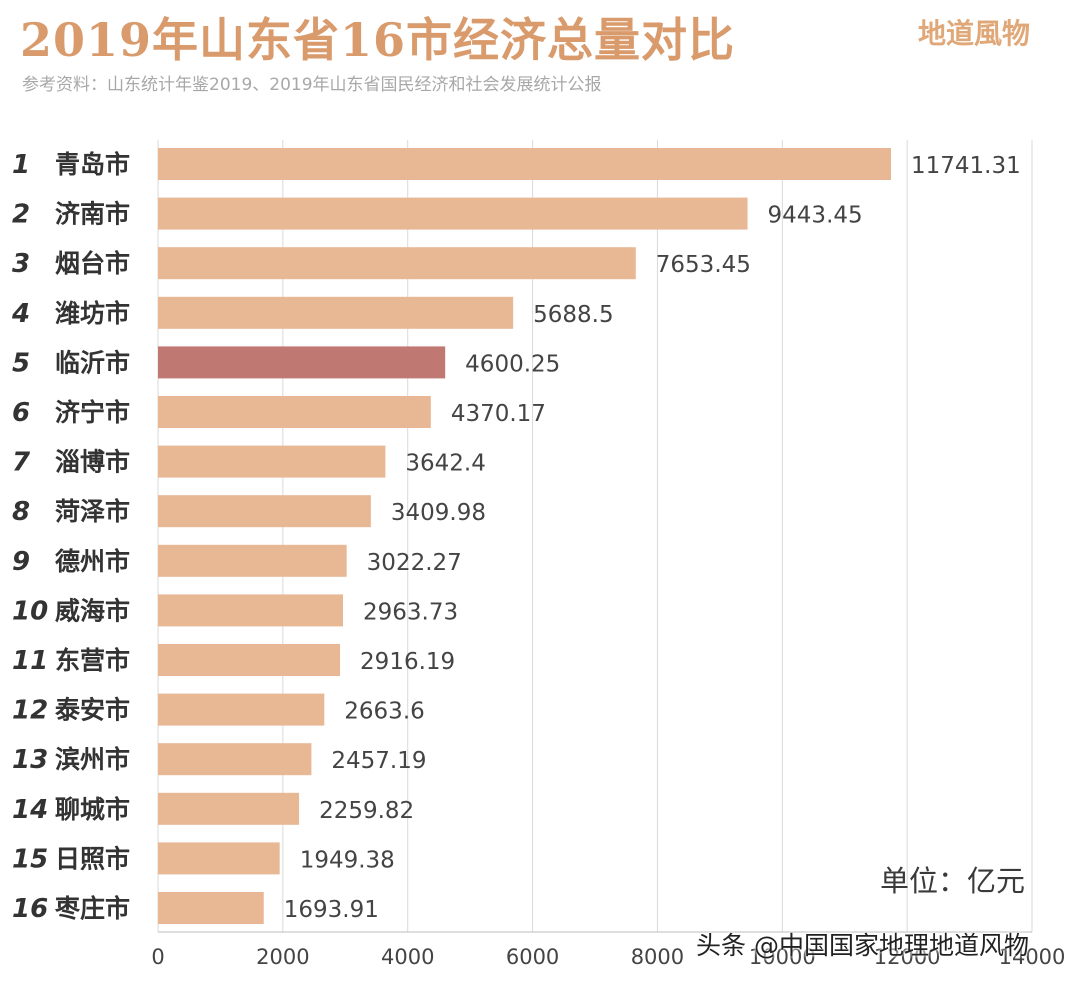  What do you see at coordinates (92, 809) in the screenshot?
I see `category-label: 聊城市` at bounding box center [92, 809].